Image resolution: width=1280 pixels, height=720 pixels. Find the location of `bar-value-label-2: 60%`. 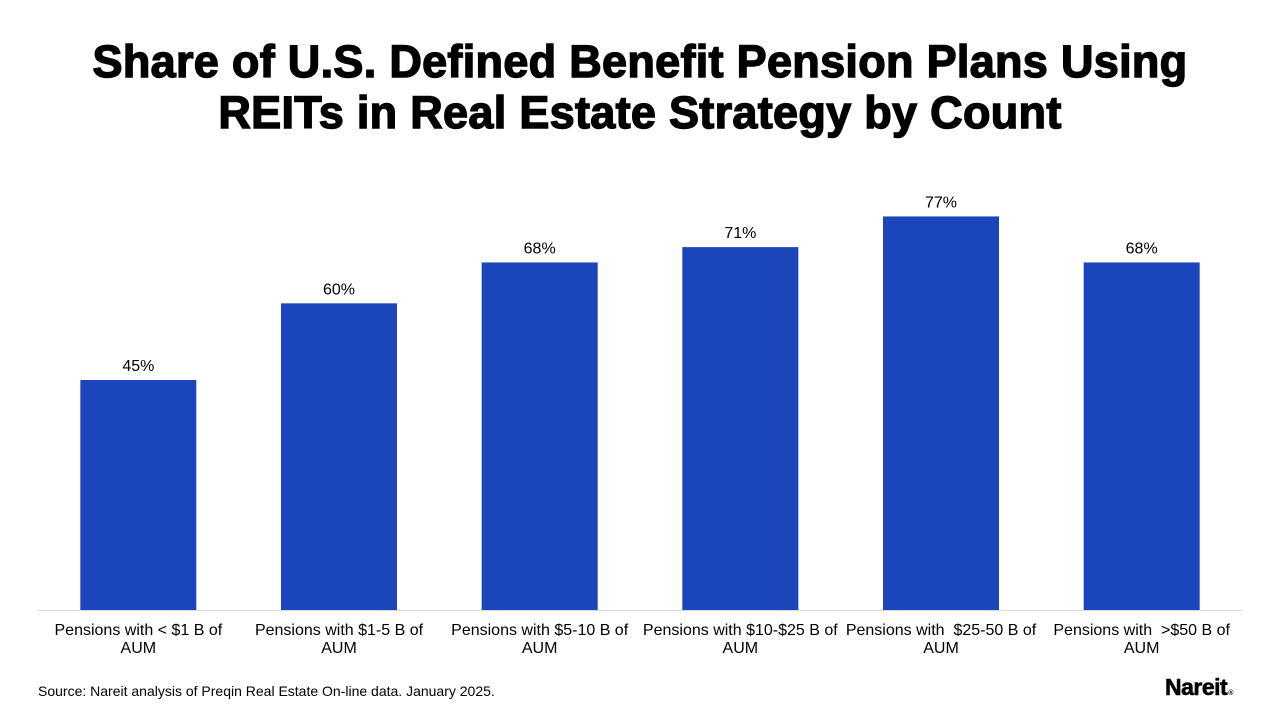

bar-value-label-2: 60% is located at coordinates (339, 289).